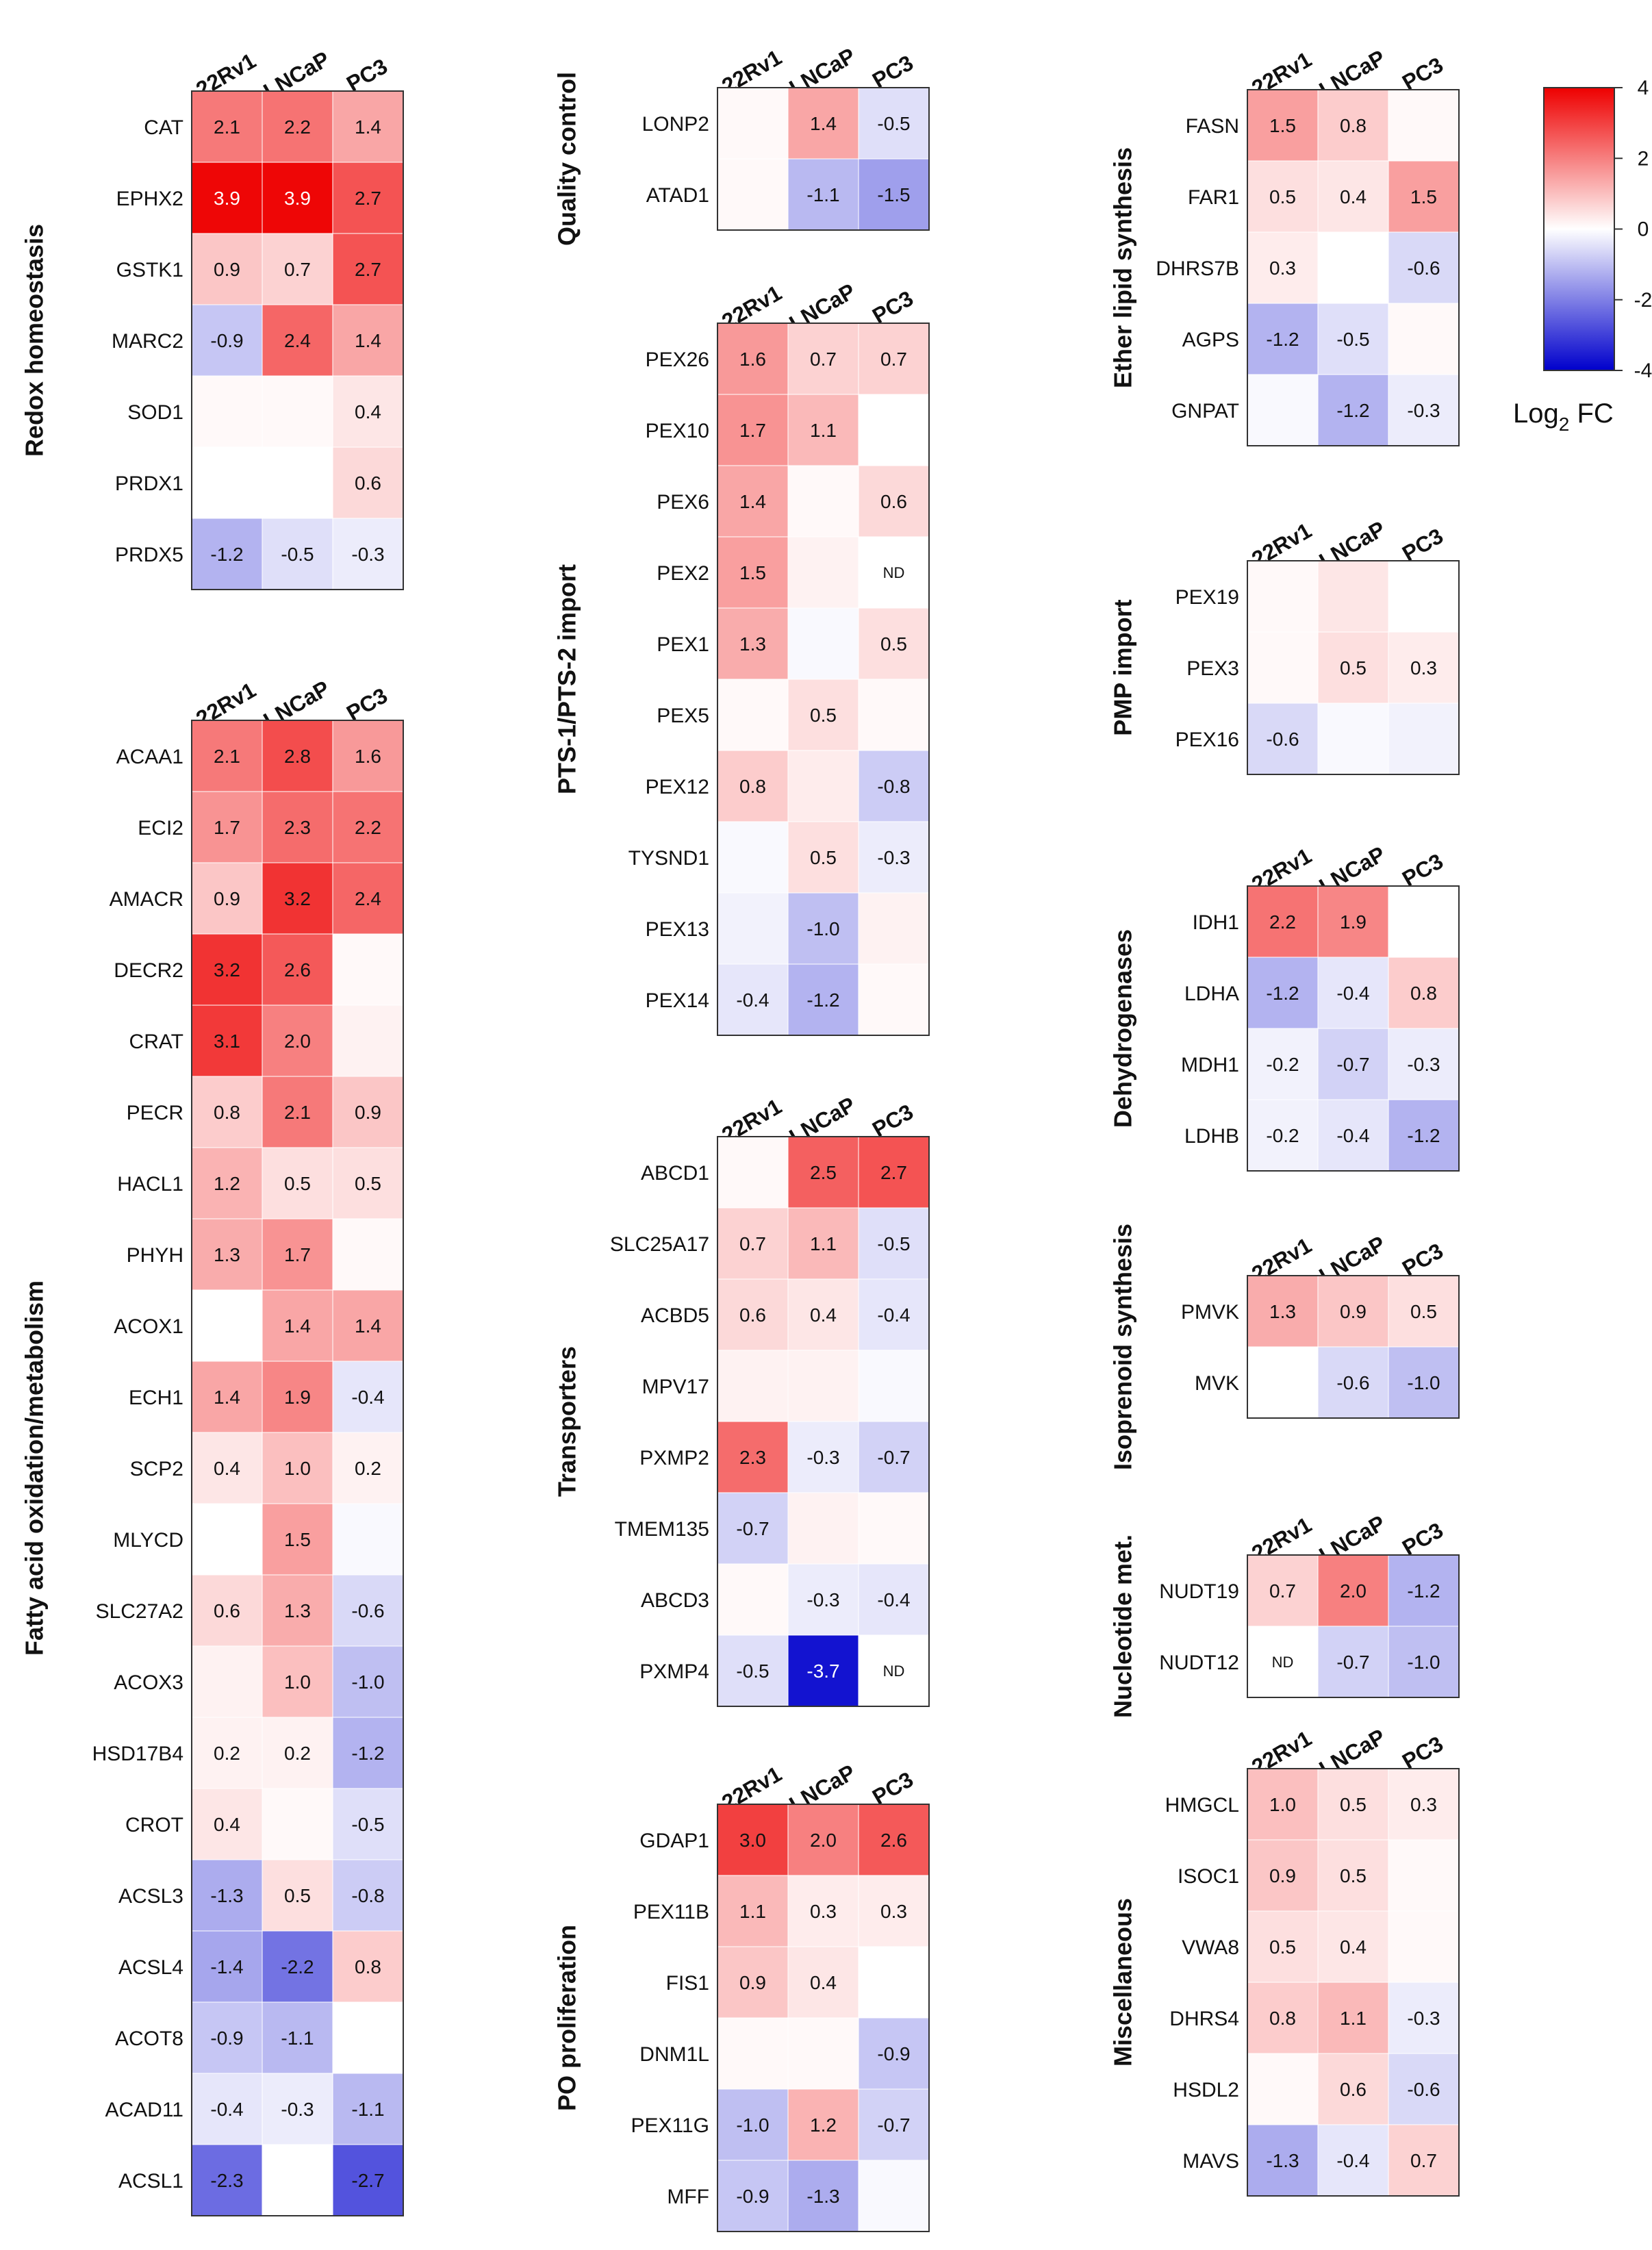 This screenshot has height=2250, width=1652. What do you see at coordinates (670, 2125) in the screenshot?
I see `row-label: PEX11G` at bounding box center [670, 2125].